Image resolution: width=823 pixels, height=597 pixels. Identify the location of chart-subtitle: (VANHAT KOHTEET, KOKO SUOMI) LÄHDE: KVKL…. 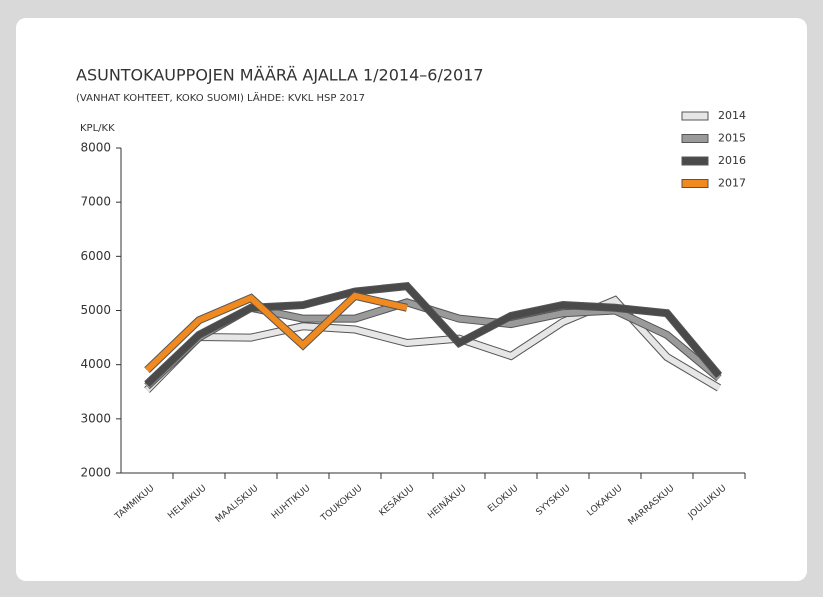
(220, 97).